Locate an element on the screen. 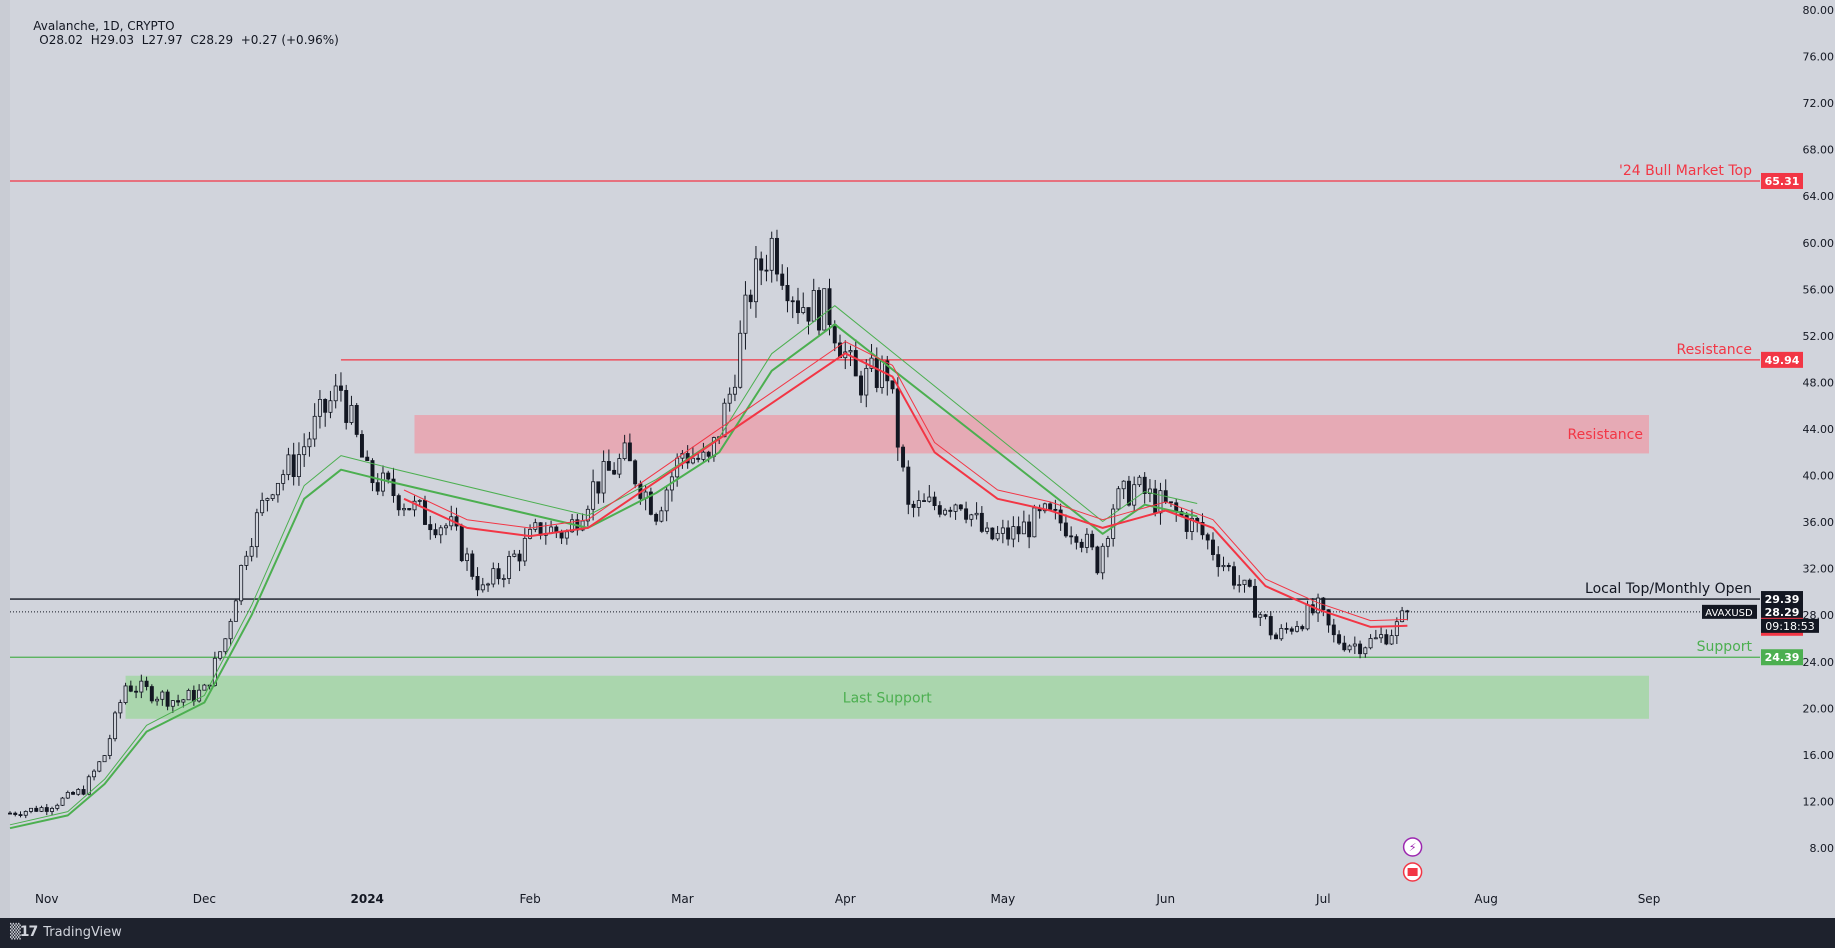 This screenshot has width=1835, height=948. event-lightning-glyph: ⚡ is located at coordinates (1413, 847).